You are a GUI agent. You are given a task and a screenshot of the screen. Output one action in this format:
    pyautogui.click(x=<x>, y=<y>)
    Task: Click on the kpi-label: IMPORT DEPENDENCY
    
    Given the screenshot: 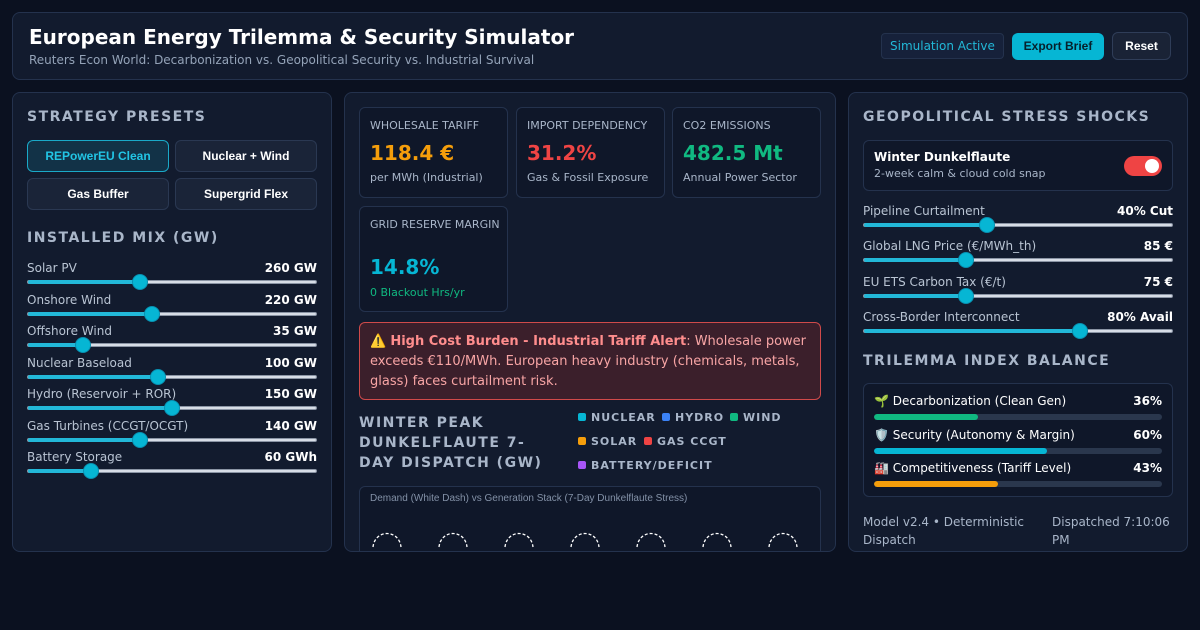 What is the action you would take?
    pyautogui.click(x=587, y=125)
    